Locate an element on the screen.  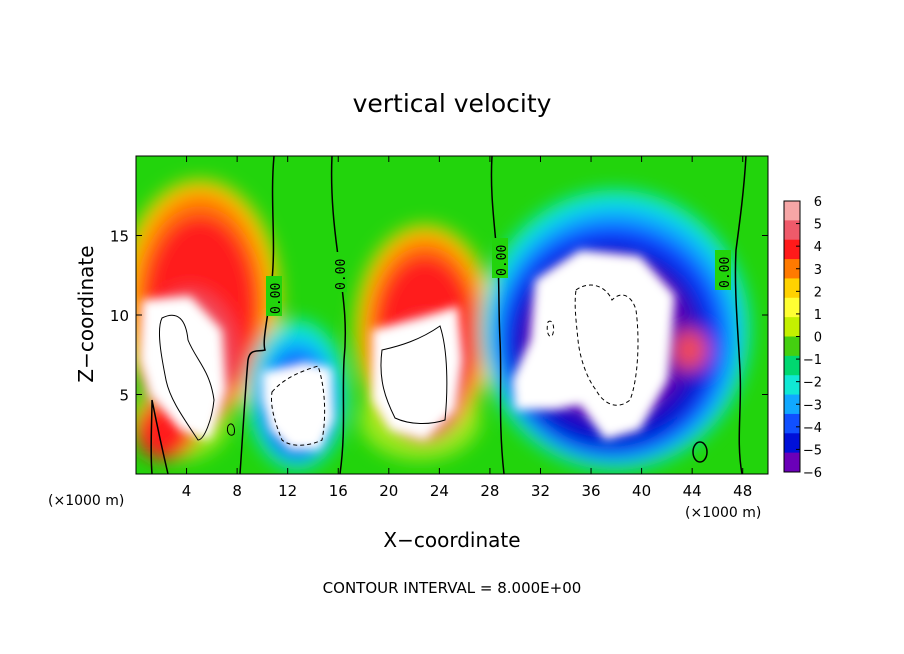
colorbar-label: 2 is located at coordinates (818, 292).